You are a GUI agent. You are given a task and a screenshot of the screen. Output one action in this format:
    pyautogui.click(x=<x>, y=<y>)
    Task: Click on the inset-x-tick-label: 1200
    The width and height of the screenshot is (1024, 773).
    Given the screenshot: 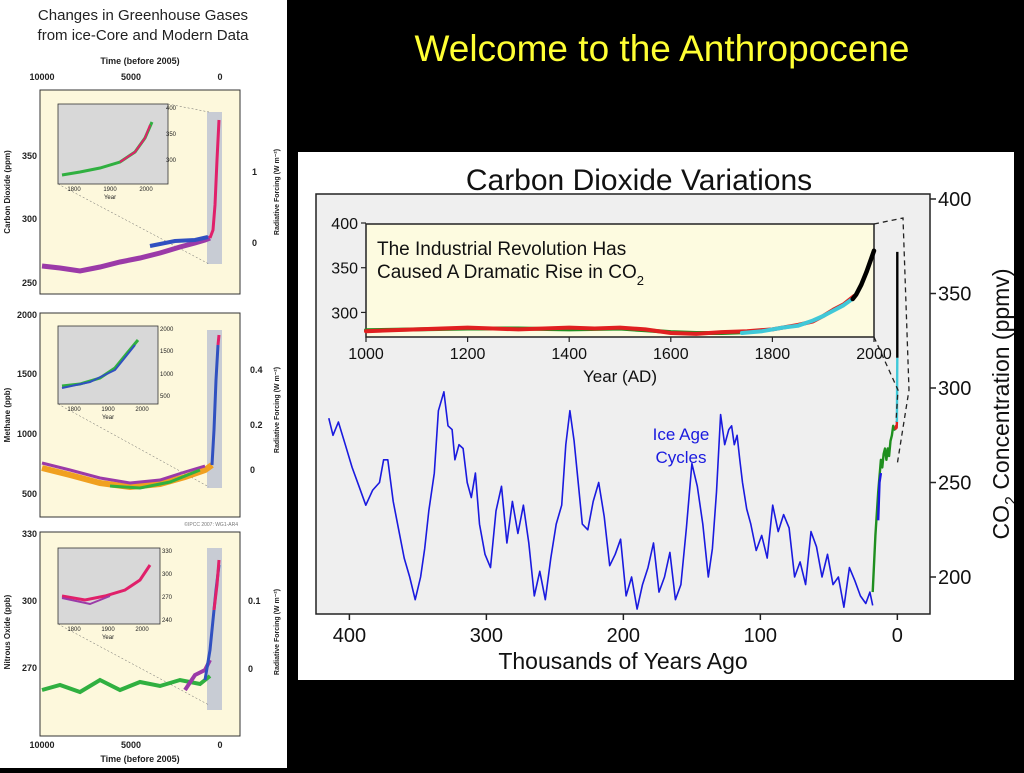 What is the action you would take?
    pyautogui.click(x=468, y=354)
    